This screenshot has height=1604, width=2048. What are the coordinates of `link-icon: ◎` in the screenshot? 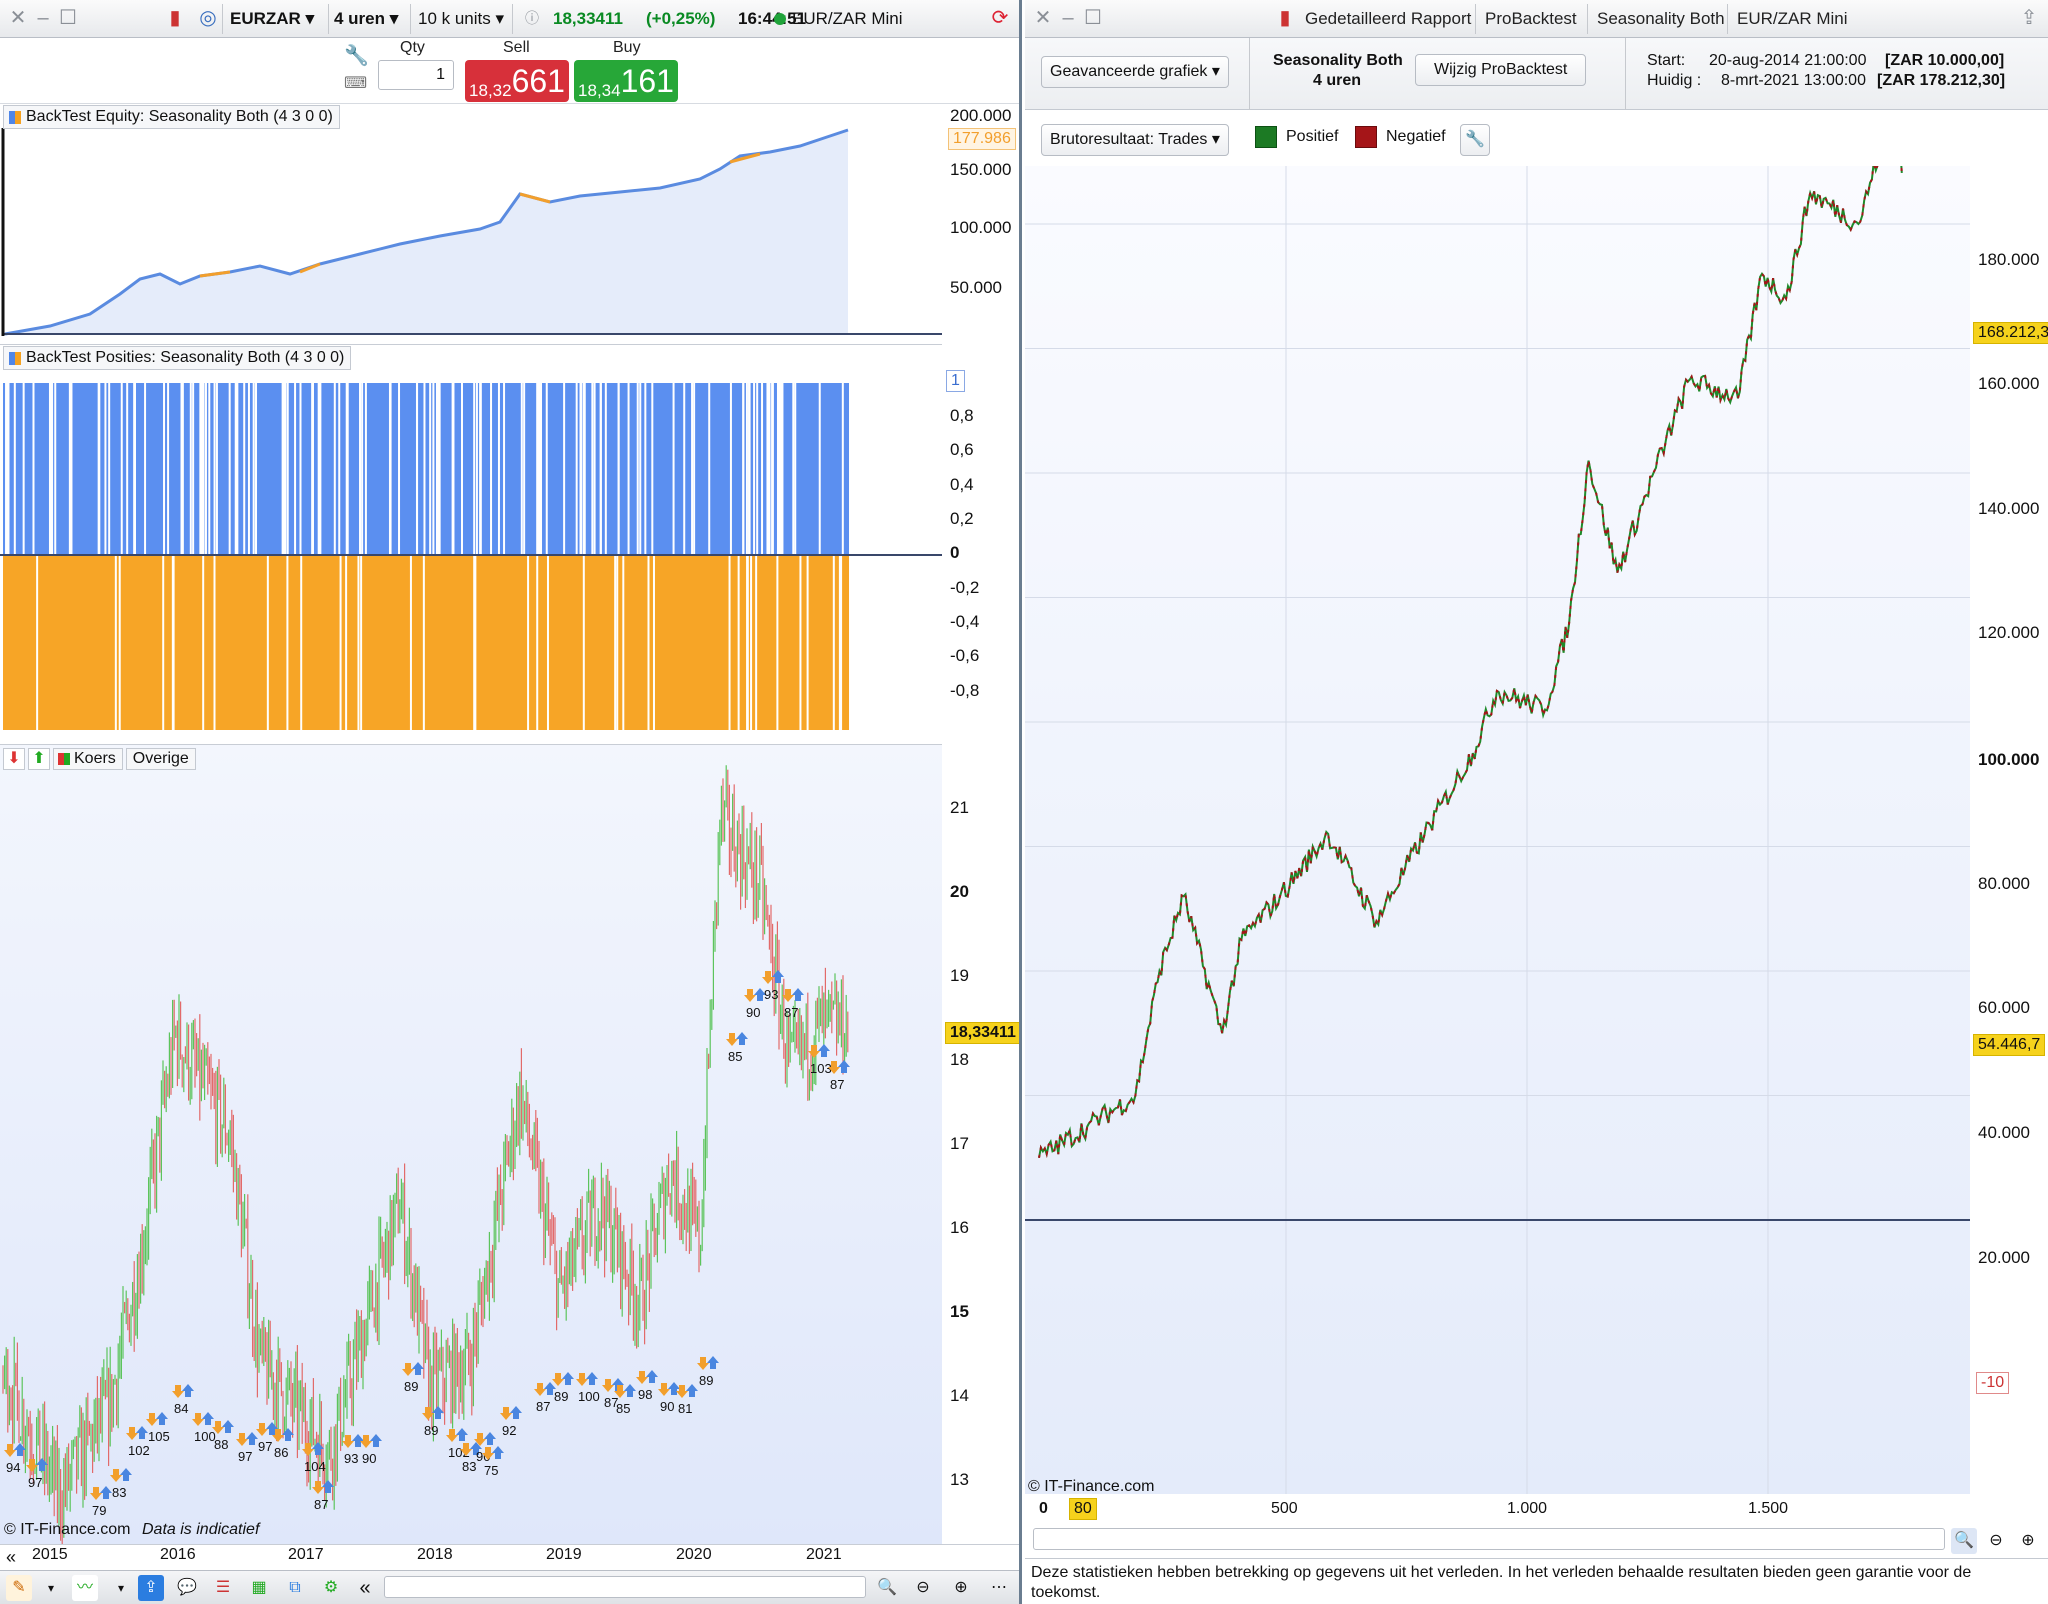 It's located at (208, 18).